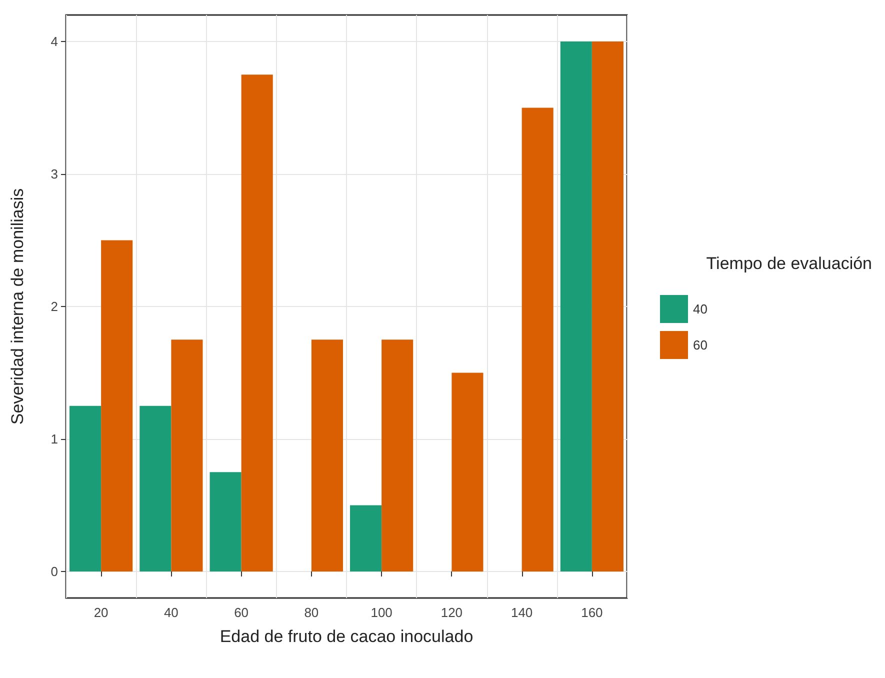 The width and height of the screenshot is (885, 678). Describe the element at coordinates (54, 306) in the screenshot. I see `y-tick-label: 2` at that location.